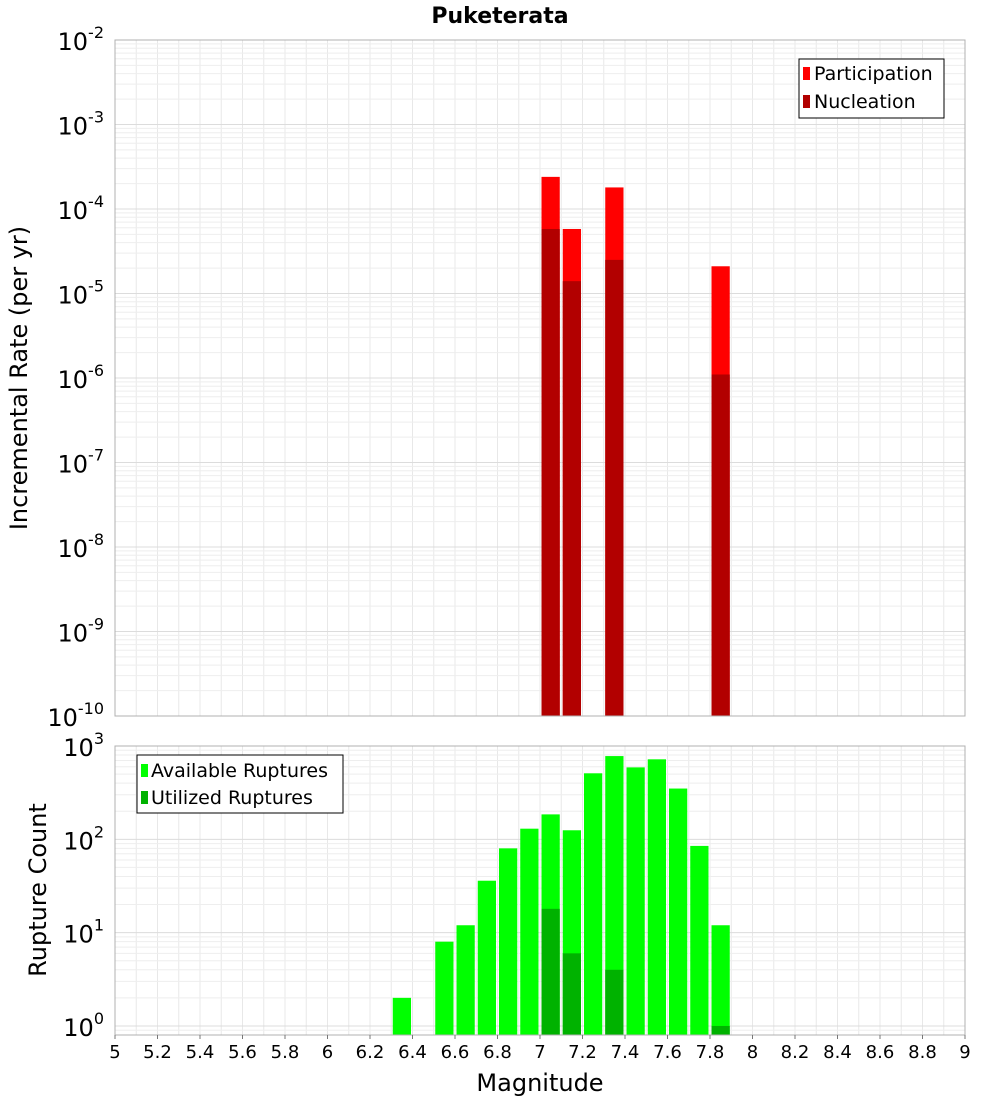 Image resolution: width=1000 pixels, height=1100 pixels. I want to click on x-tick-label: 5.6, so click(242, 1052).